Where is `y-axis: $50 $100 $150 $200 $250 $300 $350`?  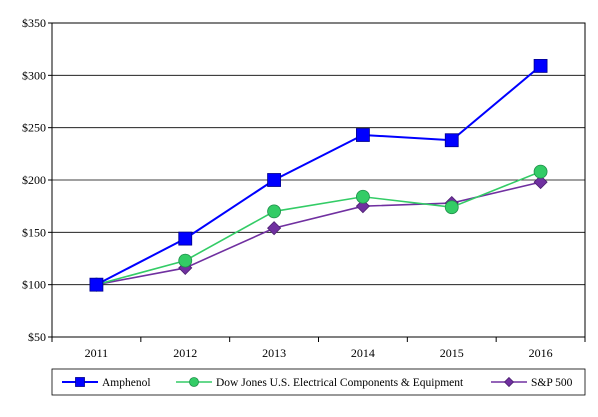
y-axis: $50 $100 $150 $200 $250 $300 $350 is located at coordinates (37, 180).